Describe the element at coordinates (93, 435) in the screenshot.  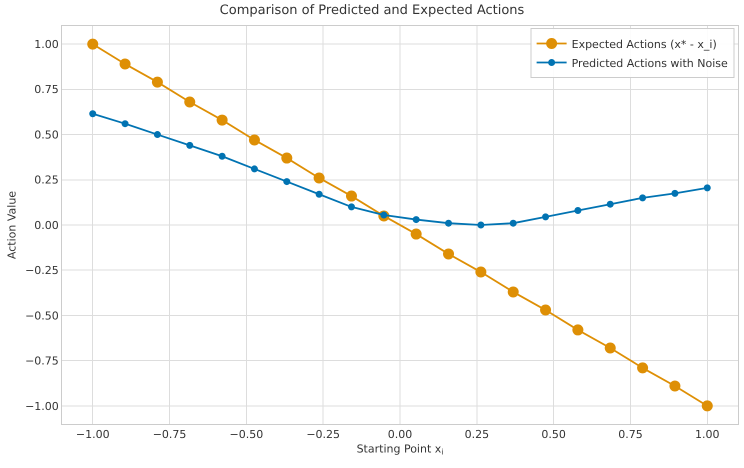
I see `x-tick-label: −1.00` at that location.